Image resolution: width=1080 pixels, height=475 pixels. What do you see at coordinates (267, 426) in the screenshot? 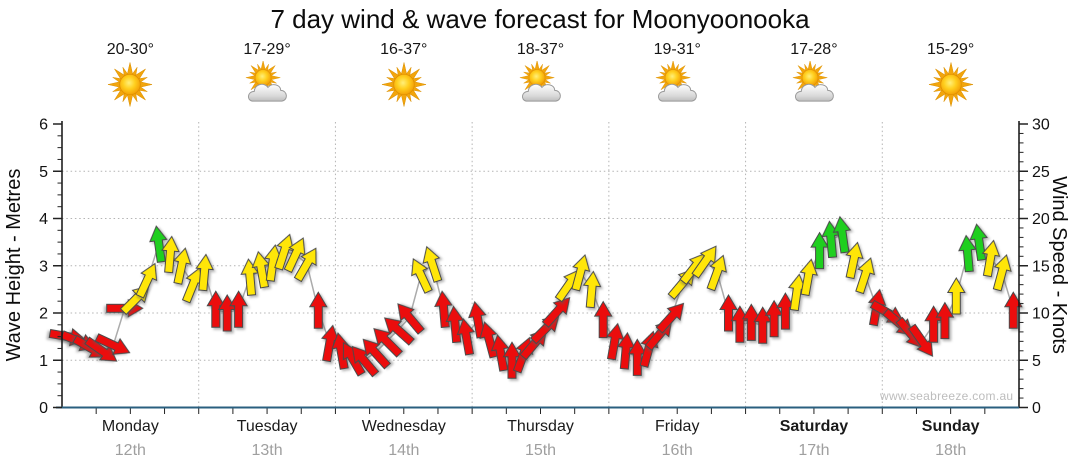
I see `day-name: Tuesday` at bounding box center [267, 426].